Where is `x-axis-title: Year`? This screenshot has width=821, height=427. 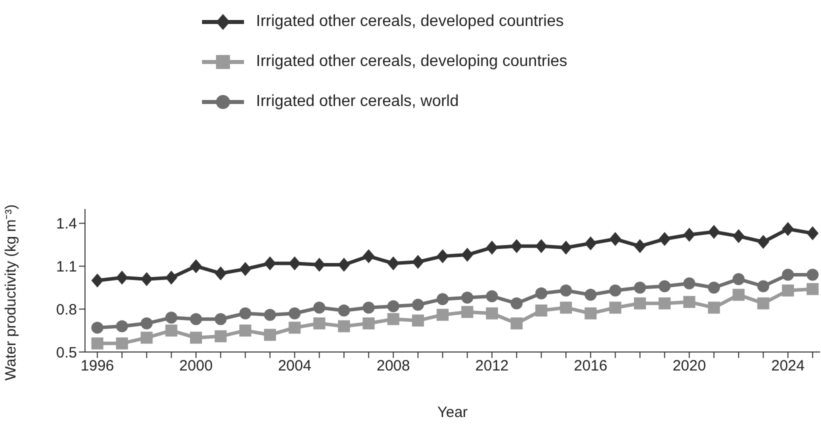
x-axis-title: Year is located at coordinates (452, 412).